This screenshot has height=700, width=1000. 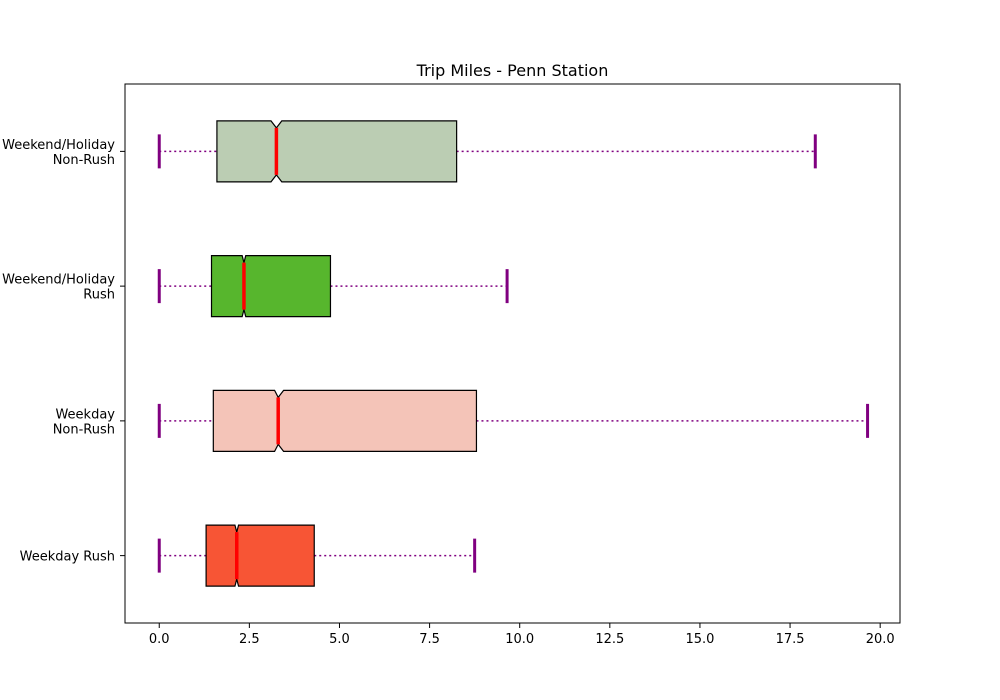 What do you see at coordinates (85, 414) in the screenshot?
I see `y-tick-label-line: Weekday` at bounding box center [85, 414].